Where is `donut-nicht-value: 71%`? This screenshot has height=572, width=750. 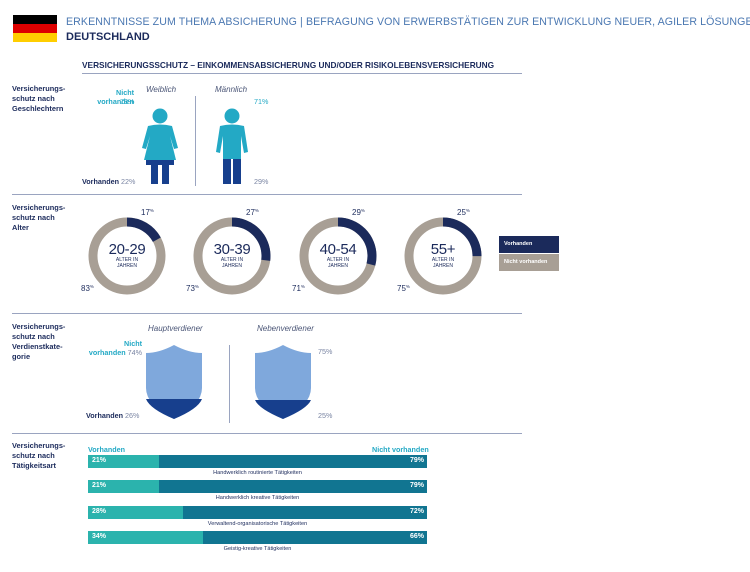 donut-nicht-value: 71% is located at coordinates (298, 288).